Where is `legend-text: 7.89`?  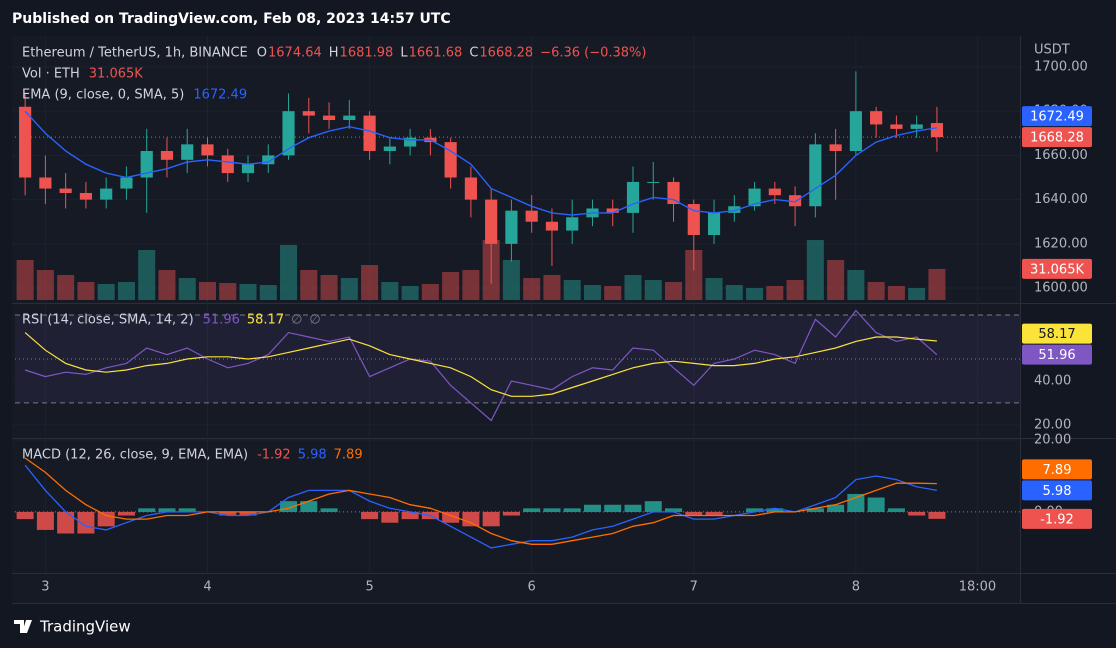 legend-text: 7.89 is located at coordinates (348, 455).